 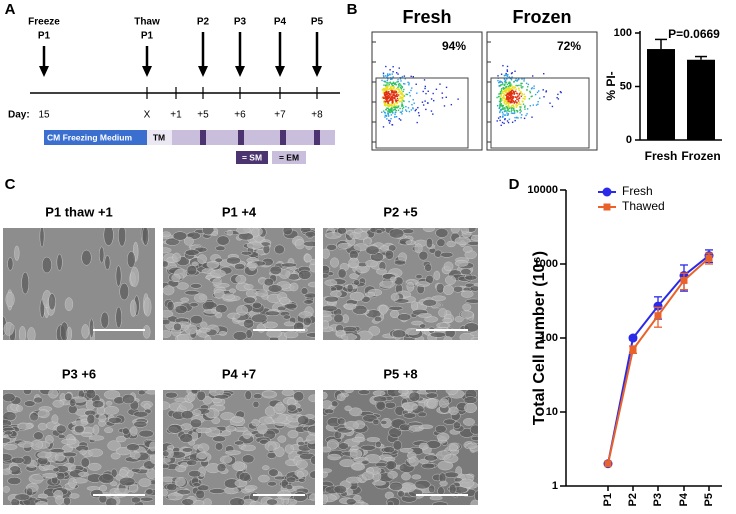 What do you see at coordinates (549, 338) in the screenshot?
I see `y-tick-label: 100` at bounding box center [549, 338].